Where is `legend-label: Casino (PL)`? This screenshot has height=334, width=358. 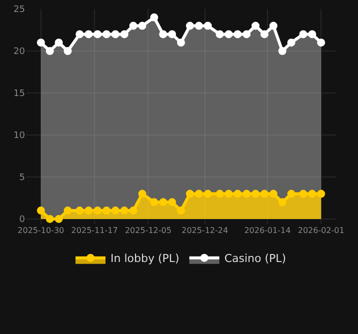
legend-label: Casino (PL) is located at coordinates (255, 259).